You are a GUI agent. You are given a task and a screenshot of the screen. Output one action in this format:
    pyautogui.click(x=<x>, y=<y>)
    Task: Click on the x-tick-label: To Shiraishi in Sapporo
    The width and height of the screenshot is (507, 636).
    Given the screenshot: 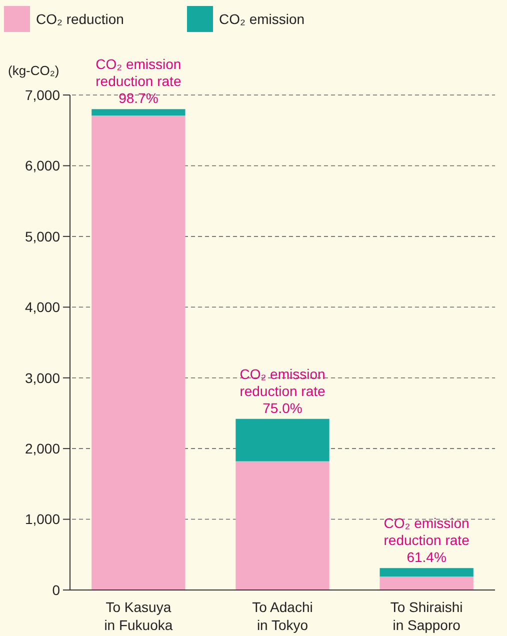 What is the action you would take?
    pyautogui.click(x=426, y=616)
    